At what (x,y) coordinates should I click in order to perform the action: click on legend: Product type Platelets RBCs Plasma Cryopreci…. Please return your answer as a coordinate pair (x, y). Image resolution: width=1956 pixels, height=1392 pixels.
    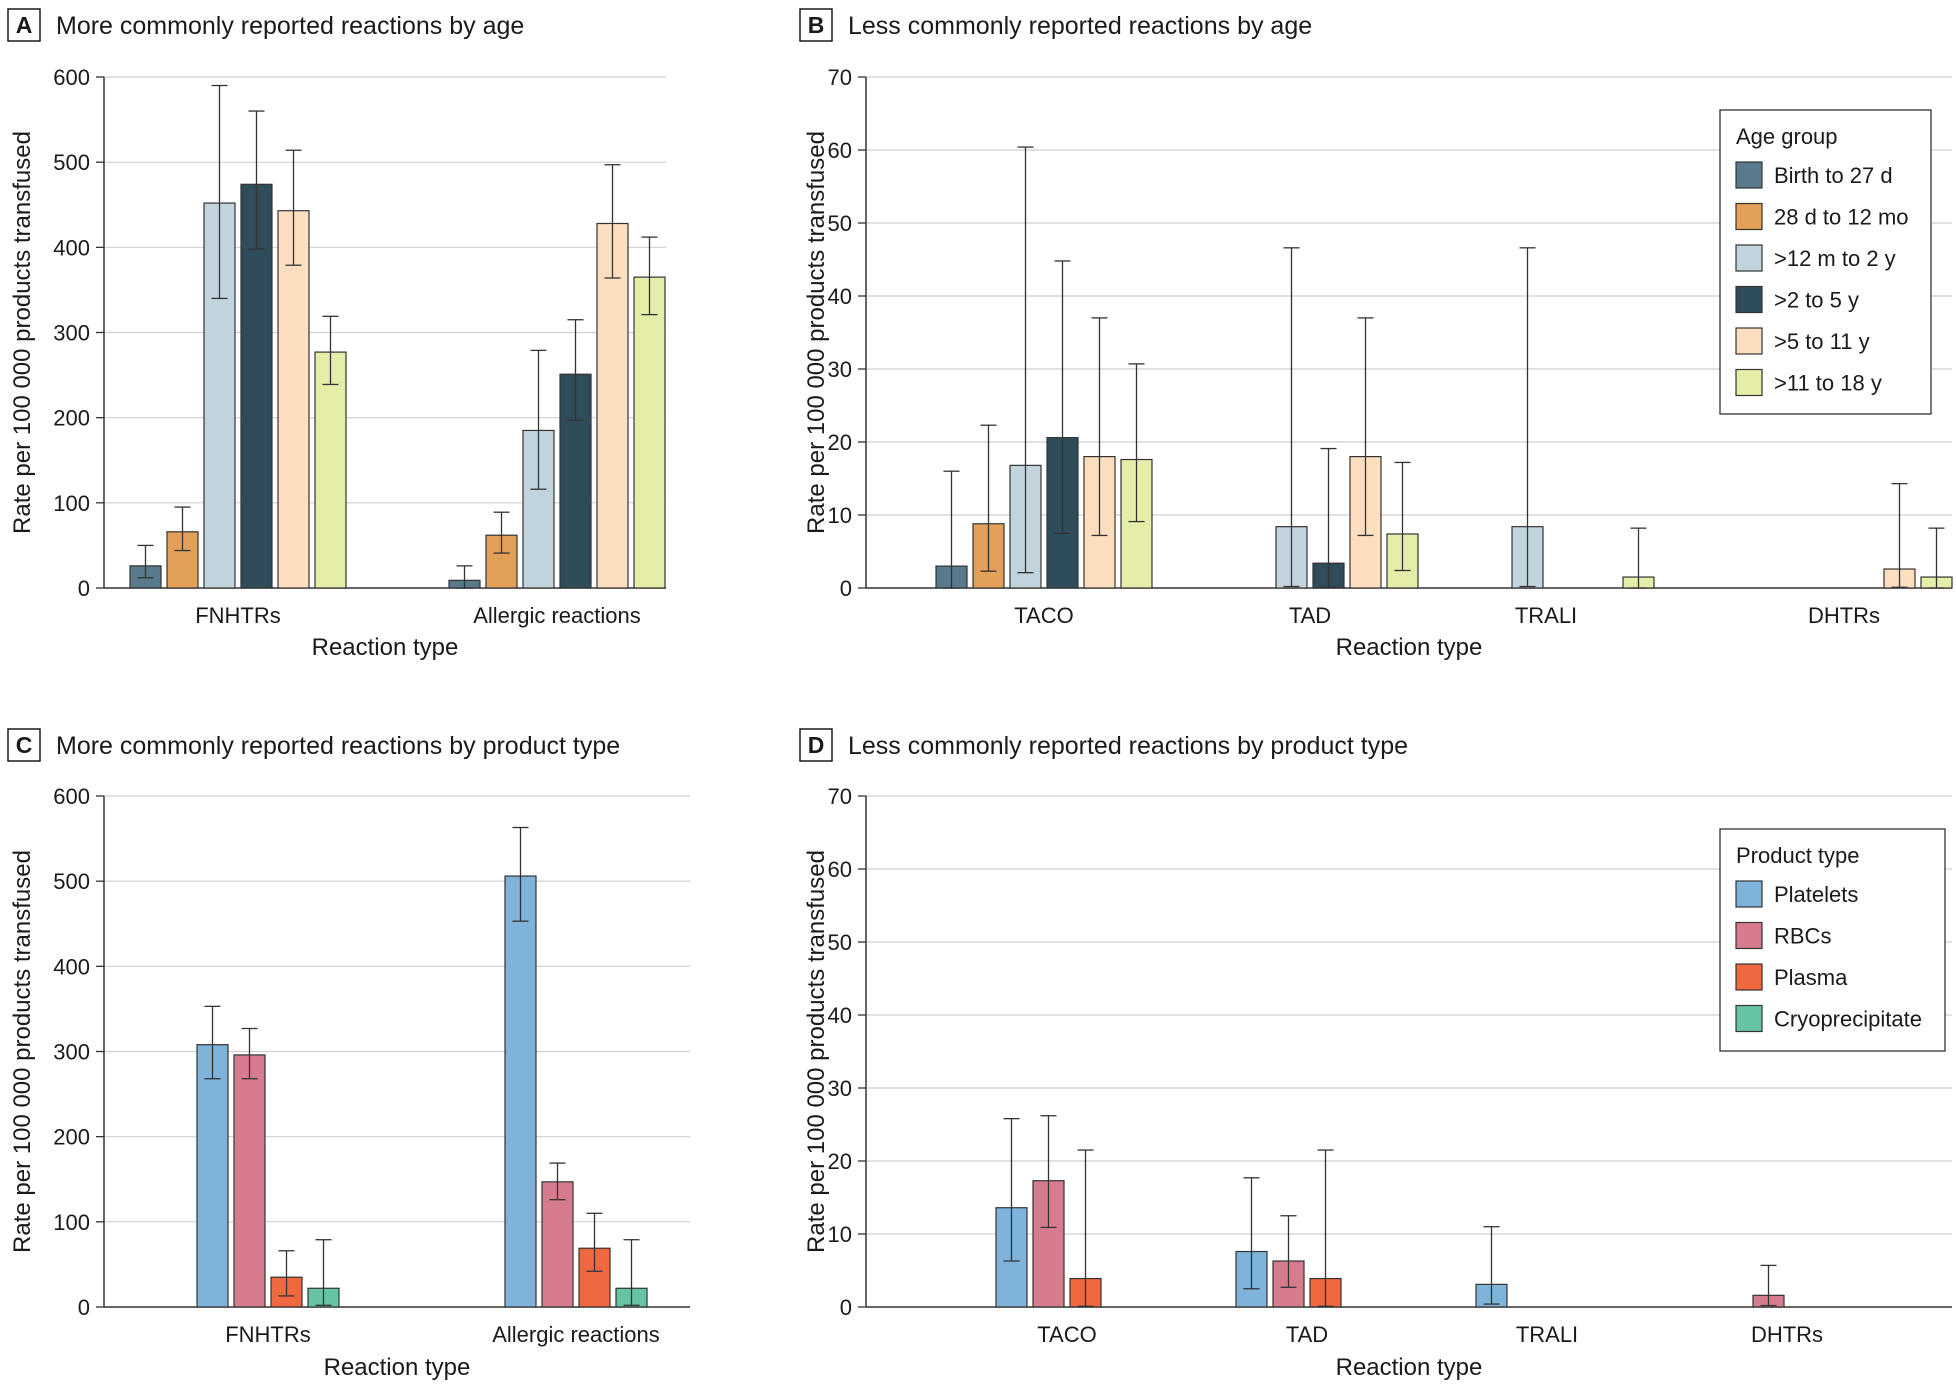
    Looking at the image, I should click on (1832, 940).